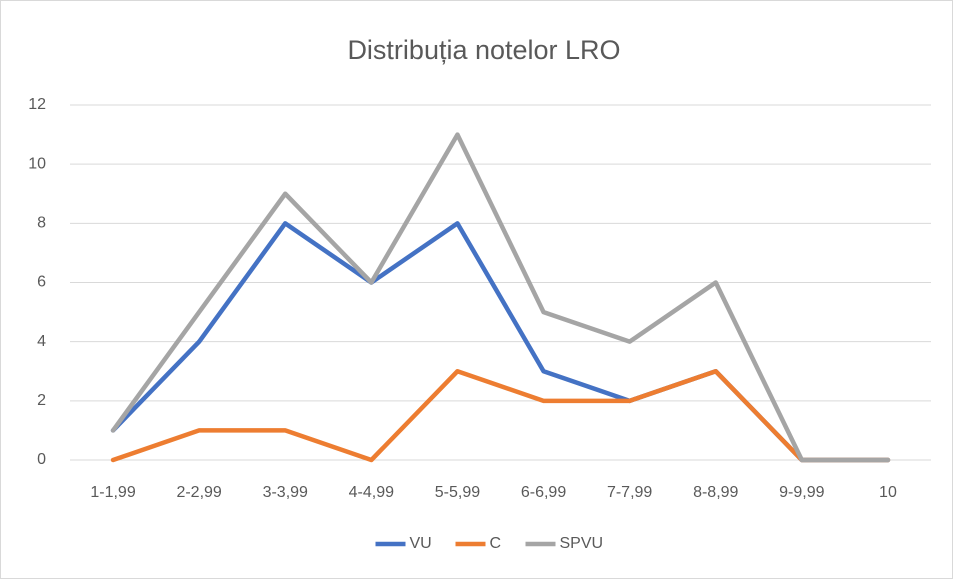 Image resolution: width=953 pixels, height=579 pixels. Describe the element at coordinates (198, 492) in the screenshot. I see `x-tick-label: 2-2,99` at that location.